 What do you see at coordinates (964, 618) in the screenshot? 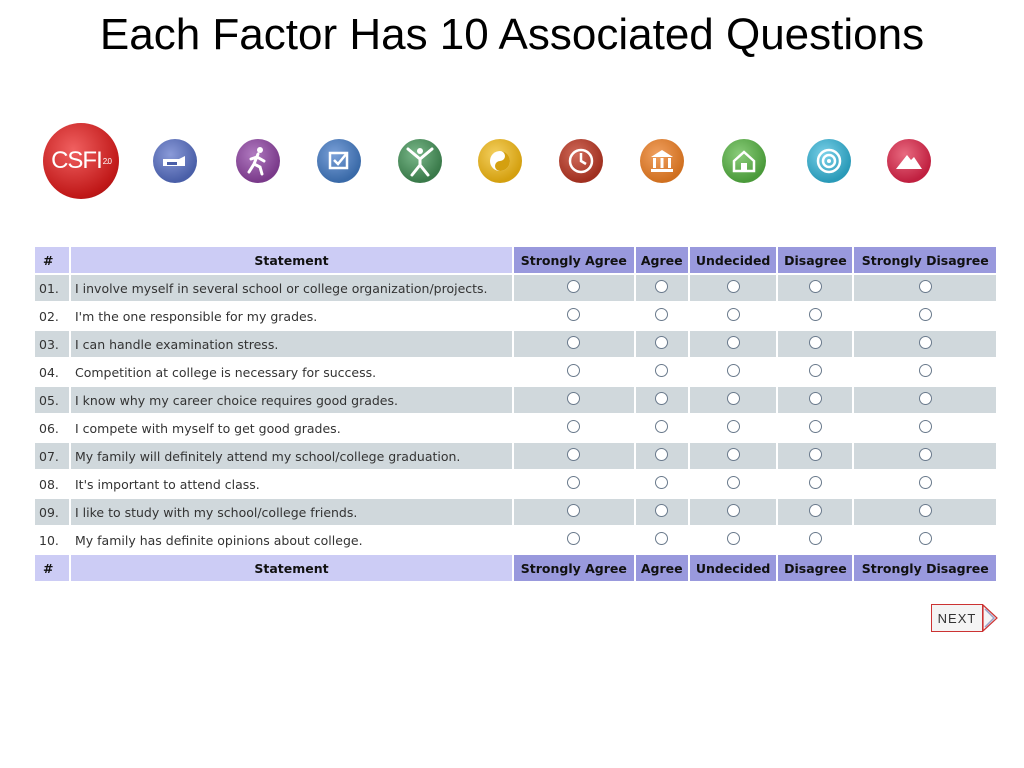
I see `next-button: NEXT` at bounding box center [964, 618].